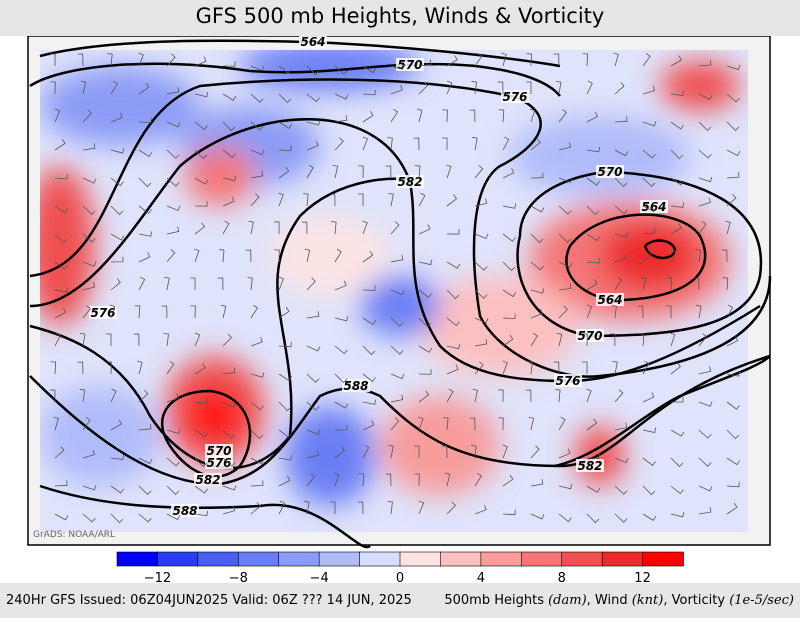  What do you see at coordinates (609, 600) in the screenshot?
I see `footer-text: , Wind` at bounding box center [609, 600].